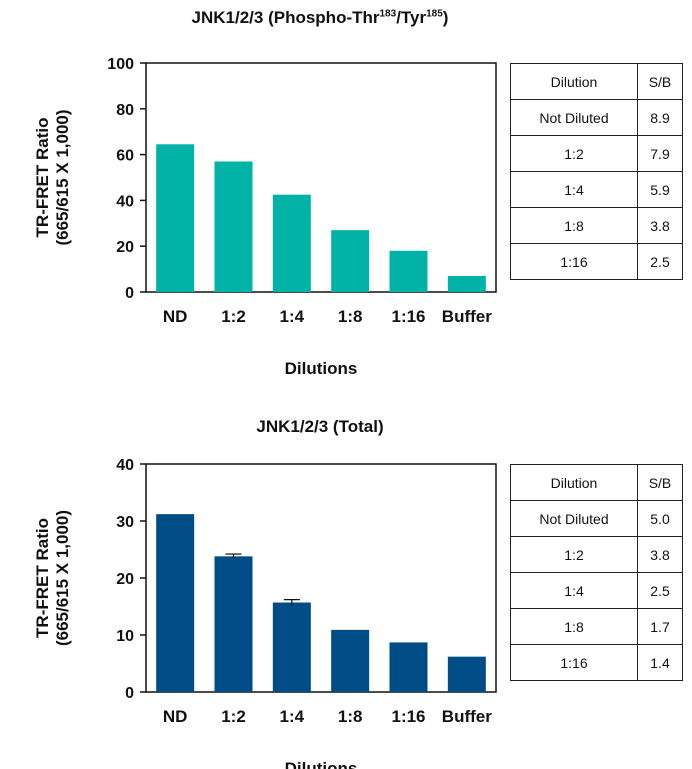  What do you see at coordinates (660, 153) in the screenshot?
I see `table-cell: 7.9` at bounding box center [660, 153].